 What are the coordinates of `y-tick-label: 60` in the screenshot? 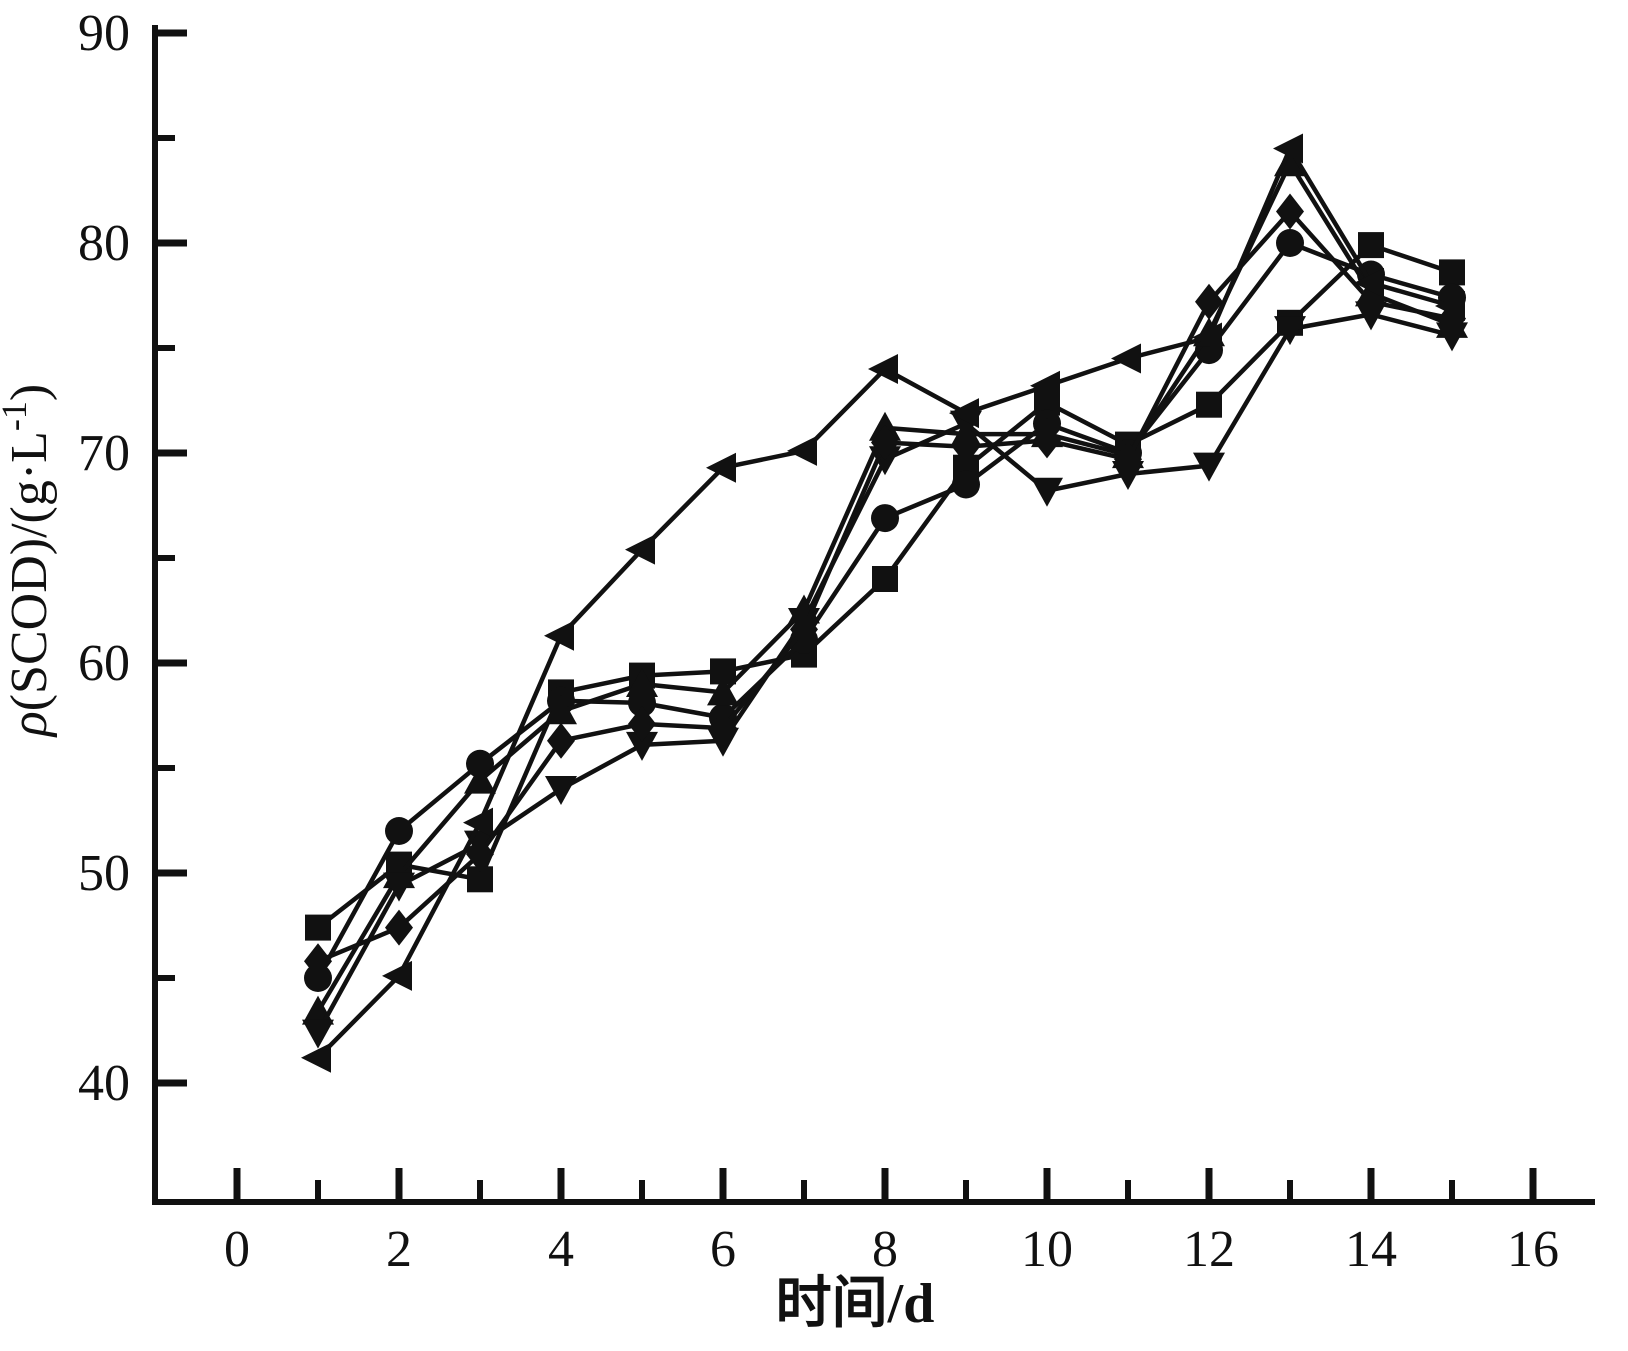 It's located at (104, 663).